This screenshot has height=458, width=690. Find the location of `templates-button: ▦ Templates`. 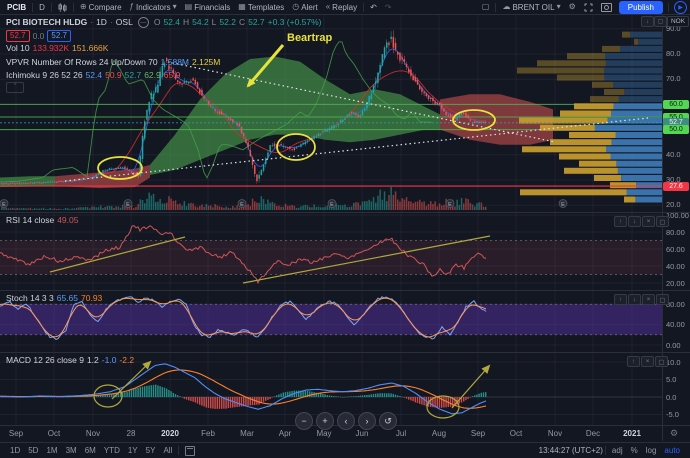

templates-button: ▦ Templates is located at coordinates (261, 7).